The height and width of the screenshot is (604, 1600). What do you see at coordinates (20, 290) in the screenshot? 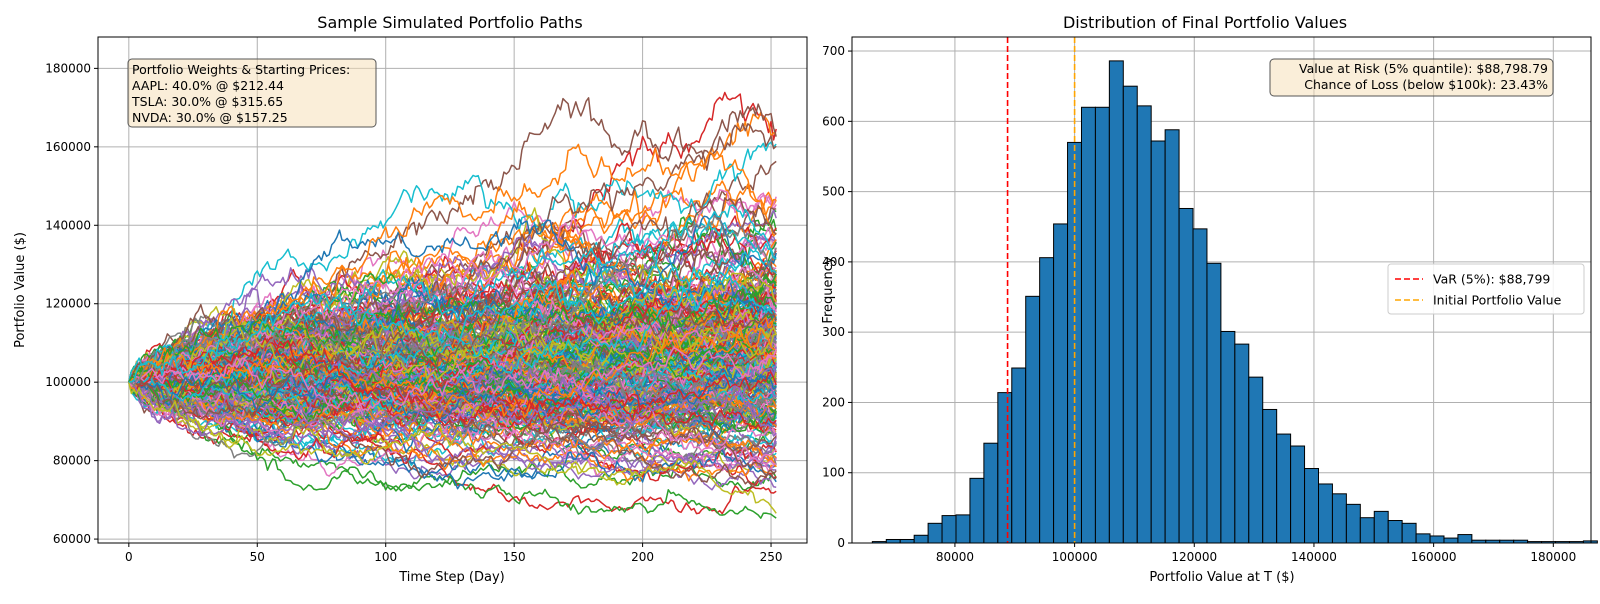
I see `left-y-axis-label: Portfolio Value ($)` at bounding box center [20, 290].